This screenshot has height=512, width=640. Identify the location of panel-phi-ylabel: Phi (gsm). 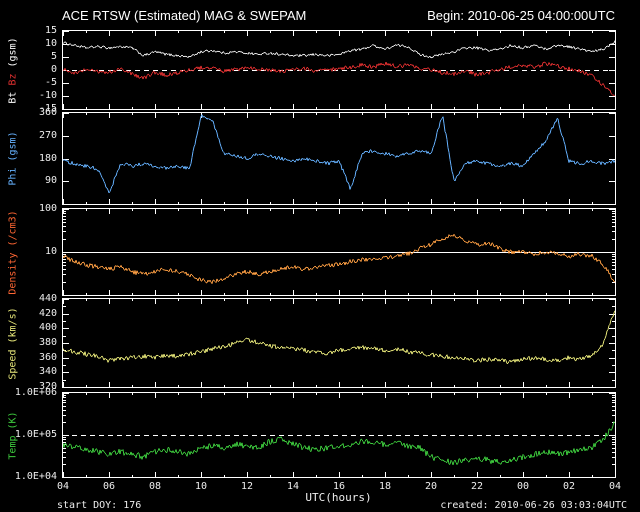
(13, 158).